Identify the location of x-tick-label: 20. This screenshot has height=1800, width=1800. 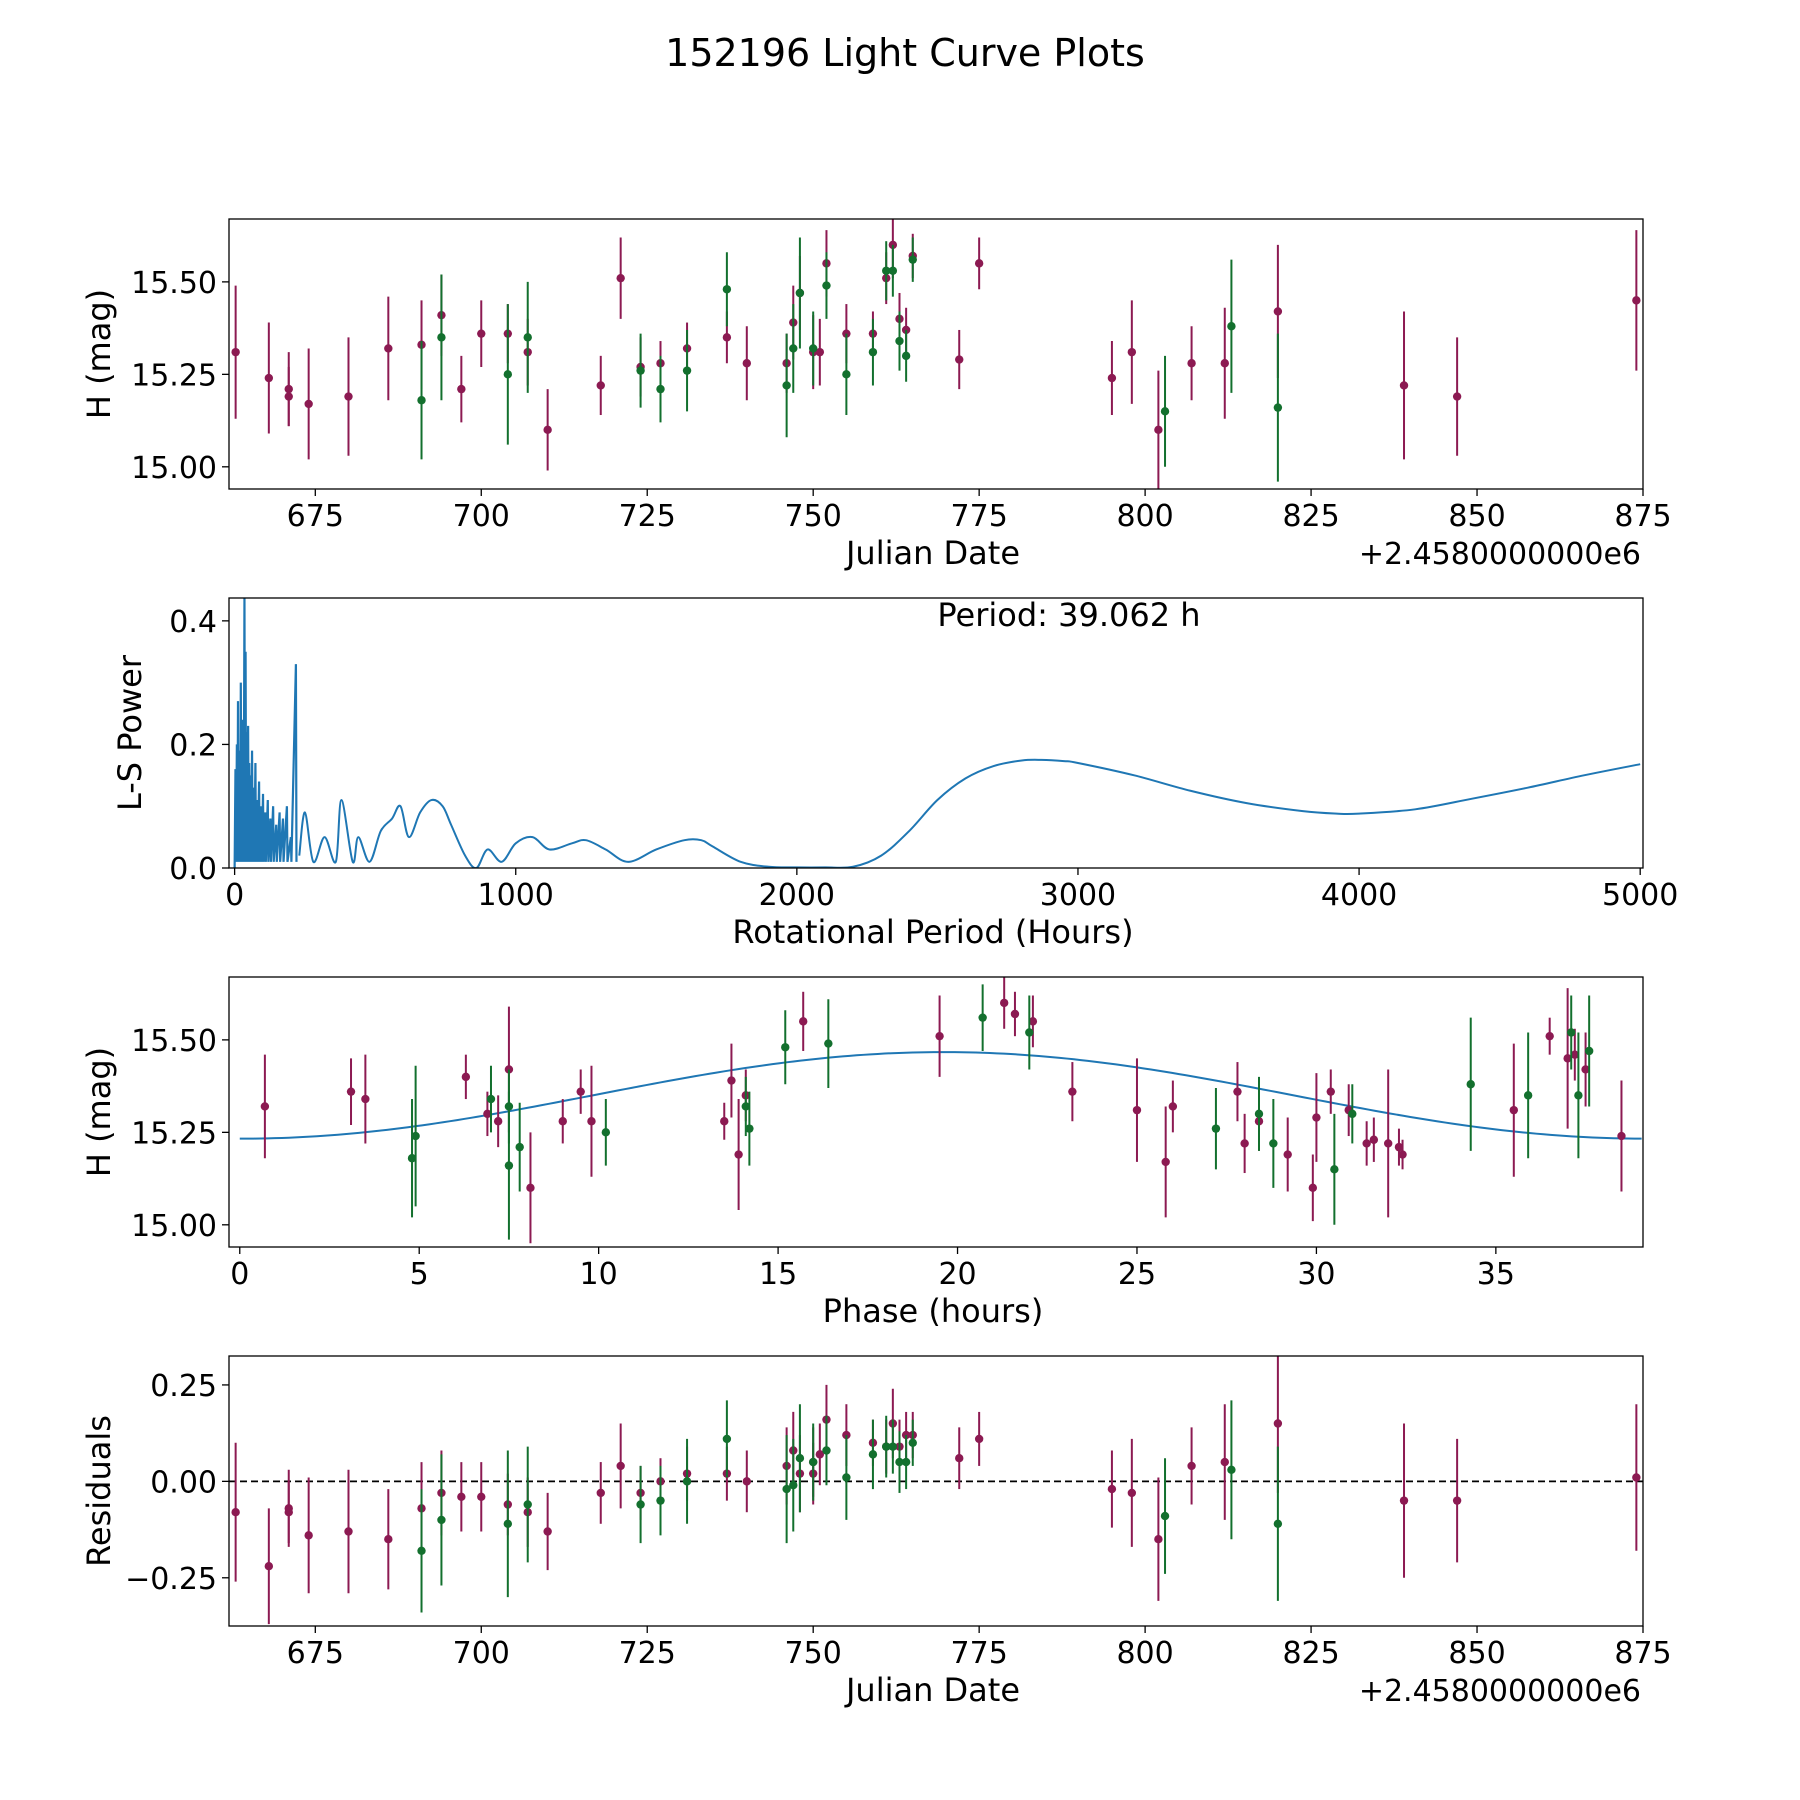
(957, 1274).